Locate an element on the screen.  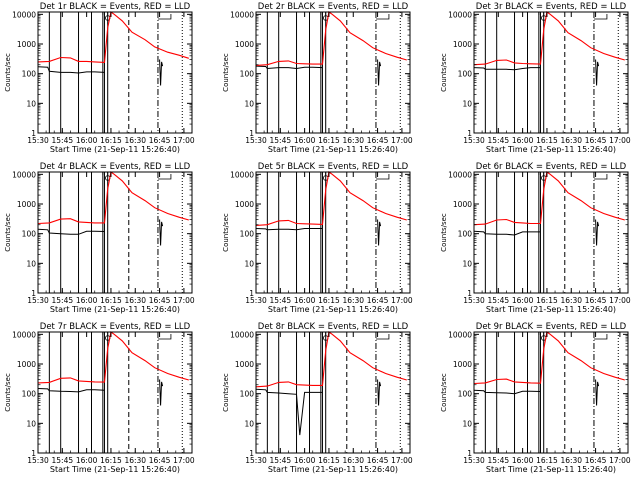
panel-title: Det 6r BLACK = Events, RED = LLD is located at coordinates (551, 167).